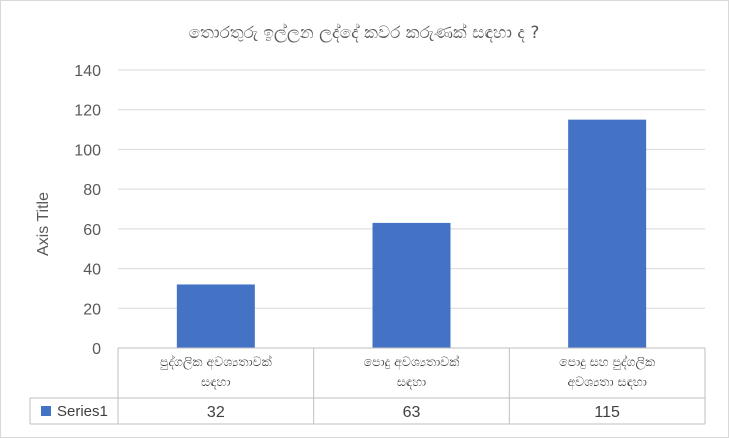 This screenshot has height=438, width=729. What do you see at coordinates (92, 270) in the screenshot?
I see `y-tick-label: 40` at bounding box center [92, 270].